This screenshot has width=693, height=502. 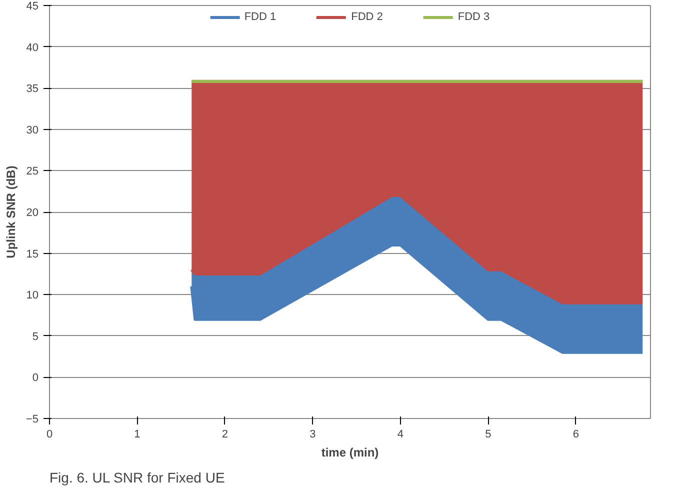 I want to click on x-tick-label: 6, so click(x=575, y=434).